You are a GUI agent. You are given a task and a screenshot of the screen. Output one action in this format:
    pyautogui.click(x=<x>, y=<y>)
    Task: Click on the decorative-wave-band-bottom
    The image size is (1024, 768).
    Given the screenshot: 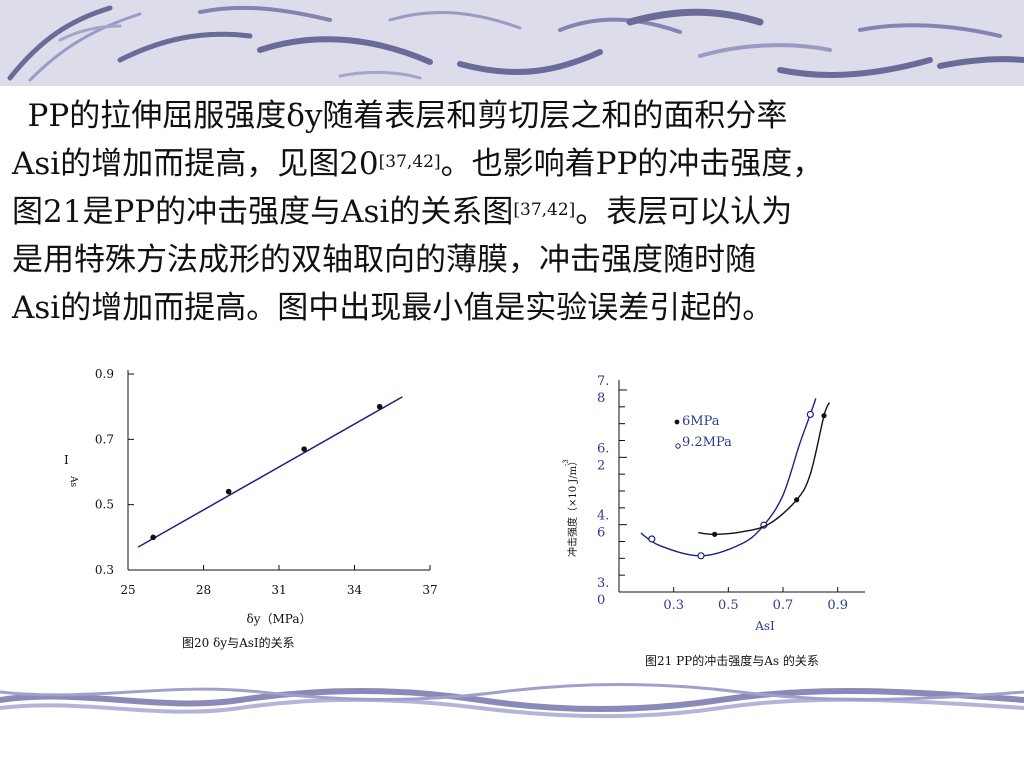 What is the action you would take?
    pyautogui.click(x=512, y=701)
    